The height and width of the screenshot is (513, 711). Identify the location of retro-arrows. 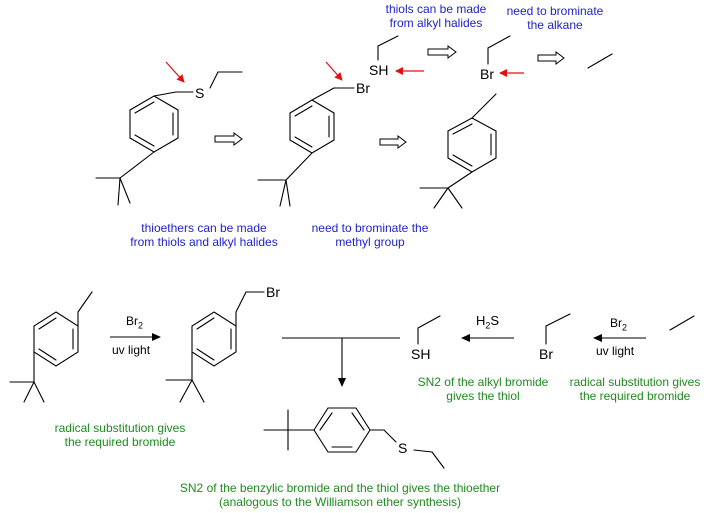
(389, 97).